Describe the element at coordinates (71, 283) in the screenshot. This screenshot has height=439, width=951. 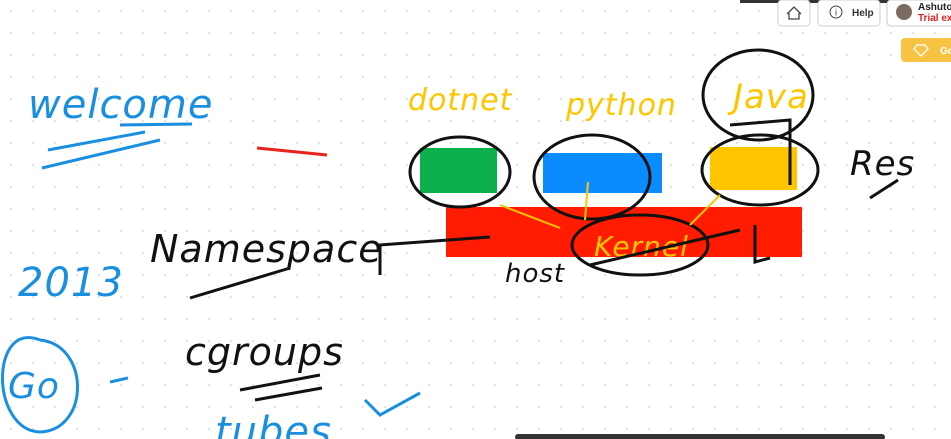
I see `note: 2013` at that location.